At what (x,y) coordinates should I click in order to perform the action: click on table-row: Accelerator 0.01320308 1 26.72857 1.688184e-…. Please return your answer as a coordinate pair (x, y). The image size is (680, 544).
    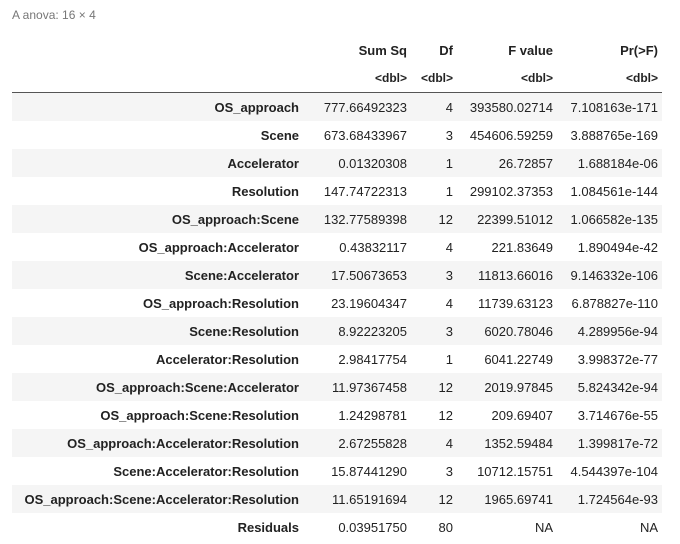
    Looking at the image, I should click on (337, 163).